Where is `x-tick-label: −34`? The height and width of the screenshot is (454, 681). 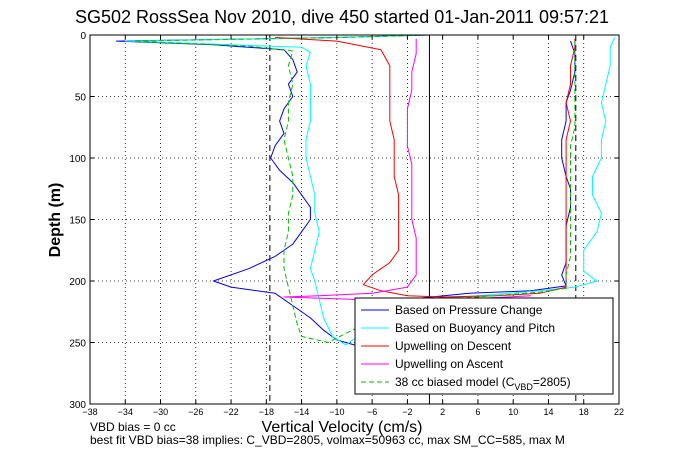
x-tick-label: −34 is located at coordinates (125, 412).